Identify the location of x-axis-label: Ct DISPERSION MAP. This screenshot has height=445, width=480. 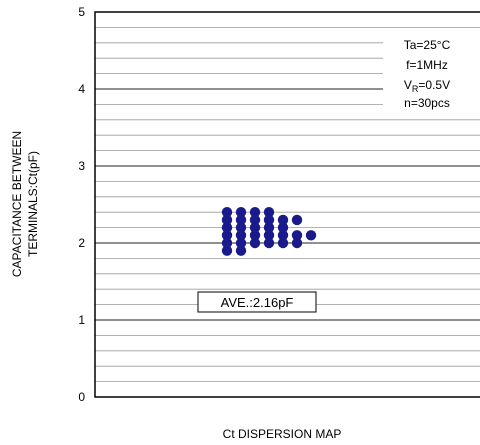
(282, 434).